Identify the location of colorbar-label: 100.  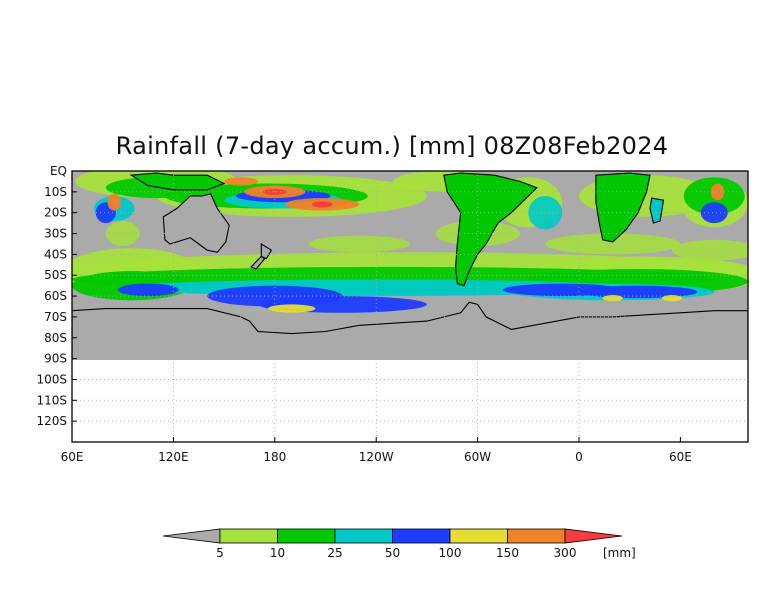
(450, 553).